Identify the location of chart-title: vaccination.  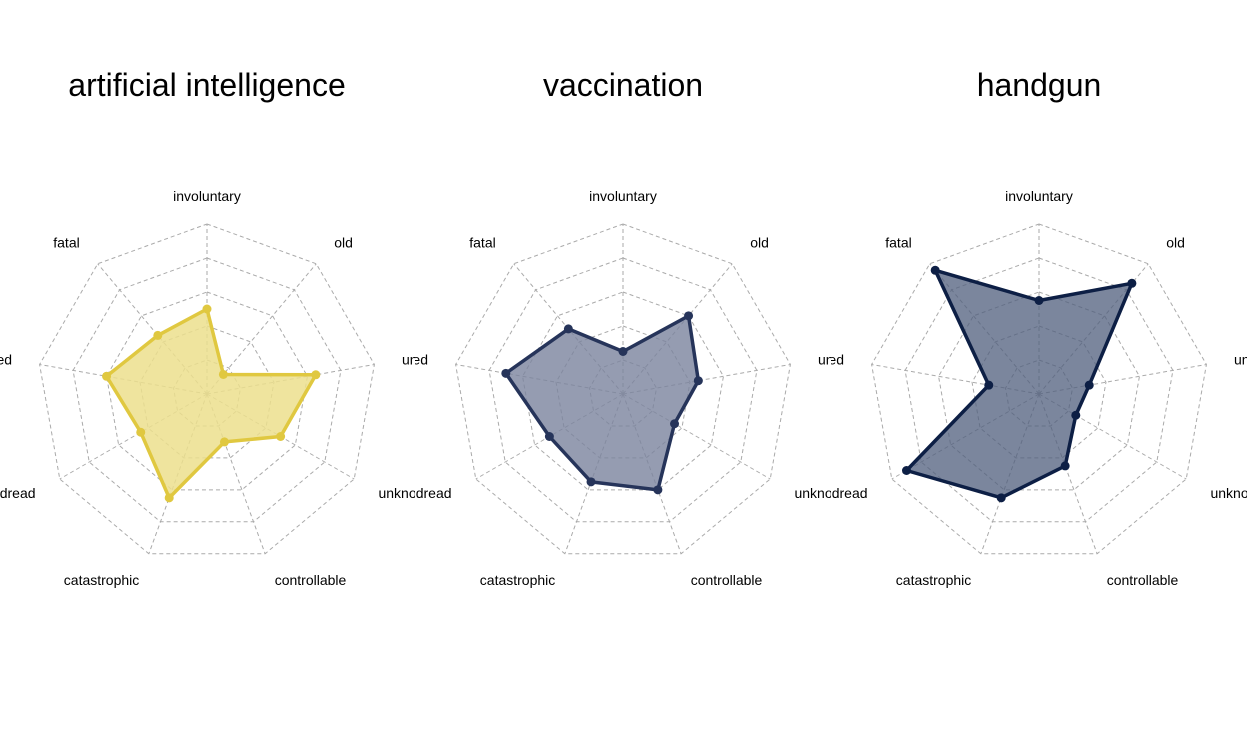
(623, 85).